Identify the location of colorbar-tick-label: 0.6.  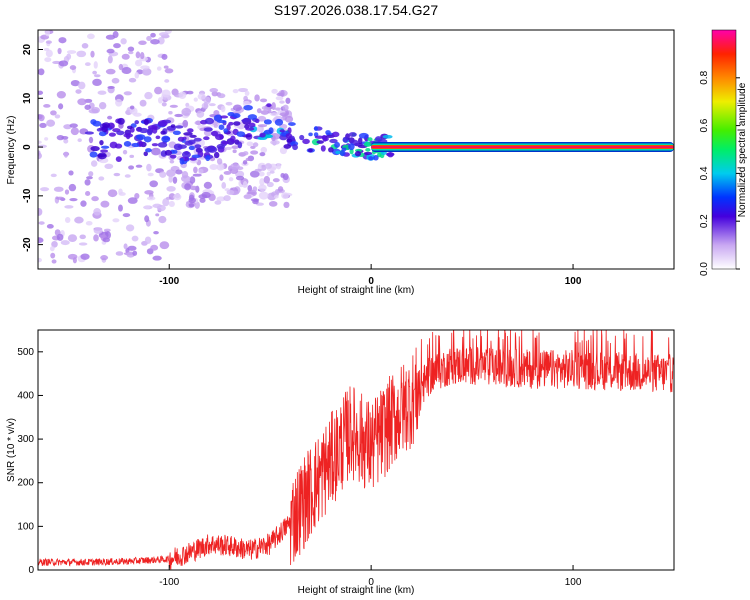
(704, 125).